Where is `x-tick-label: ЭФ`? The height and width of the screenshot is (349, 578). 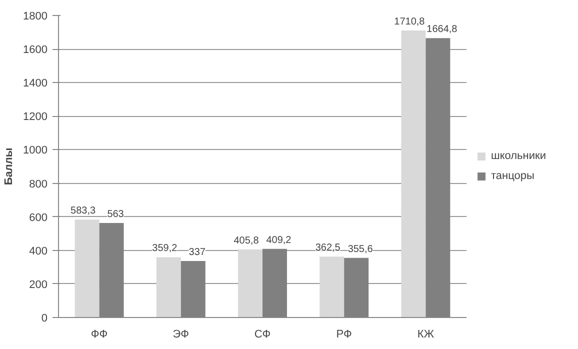
x-tick-label: ЭФ is located at coordinates (181, 334).